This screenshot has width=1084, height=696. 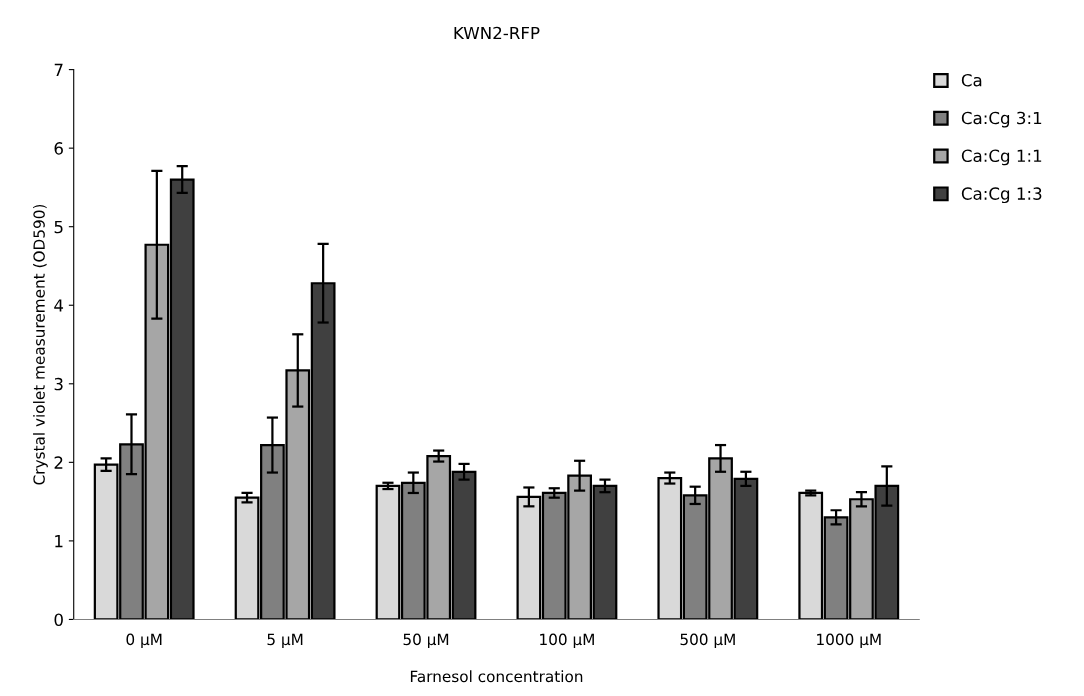 What do you see at coordinates (971, 80) in the screenshot?
I see `legend-label: Ca` at bounding box center [971, 80].